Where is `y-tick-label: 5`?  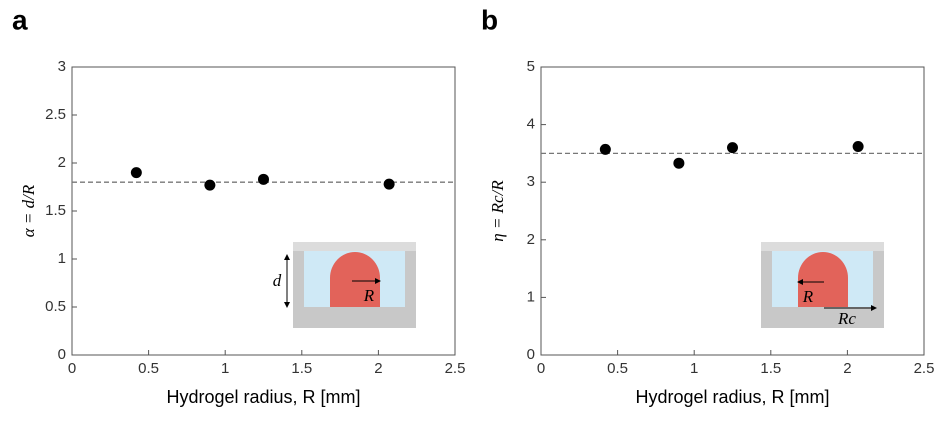 y-tick-label: 5 is located at coordinates (531, 66).